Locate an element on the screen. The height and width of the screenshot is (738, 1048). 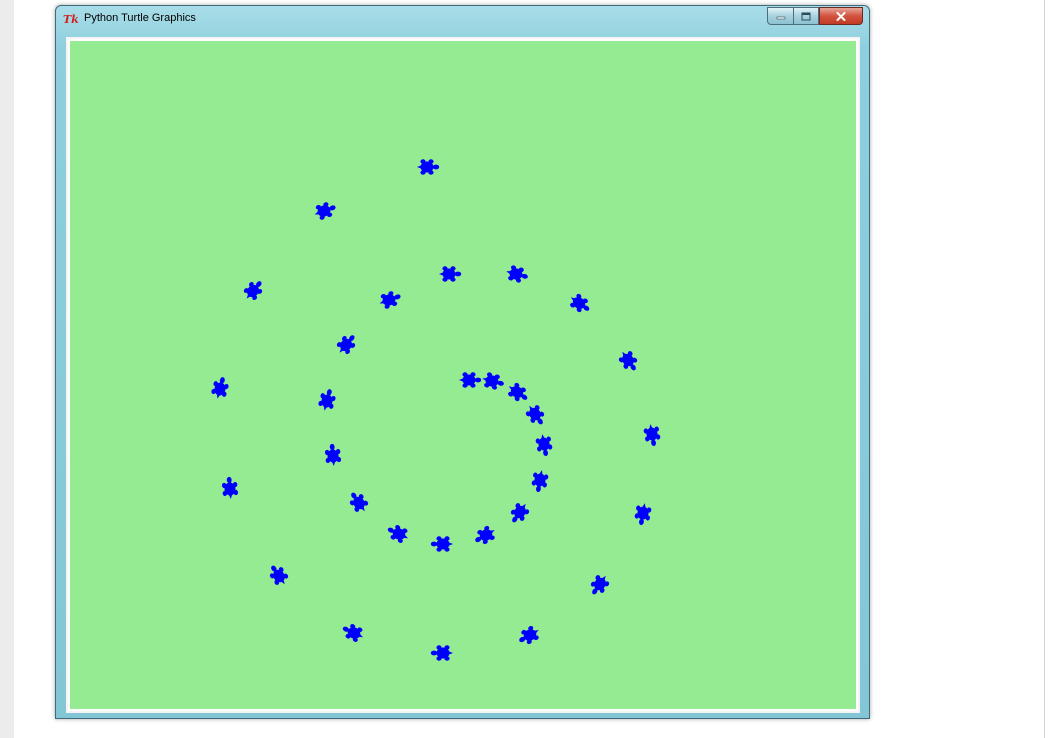
page-left-margin is located at coordinates (7, 369).